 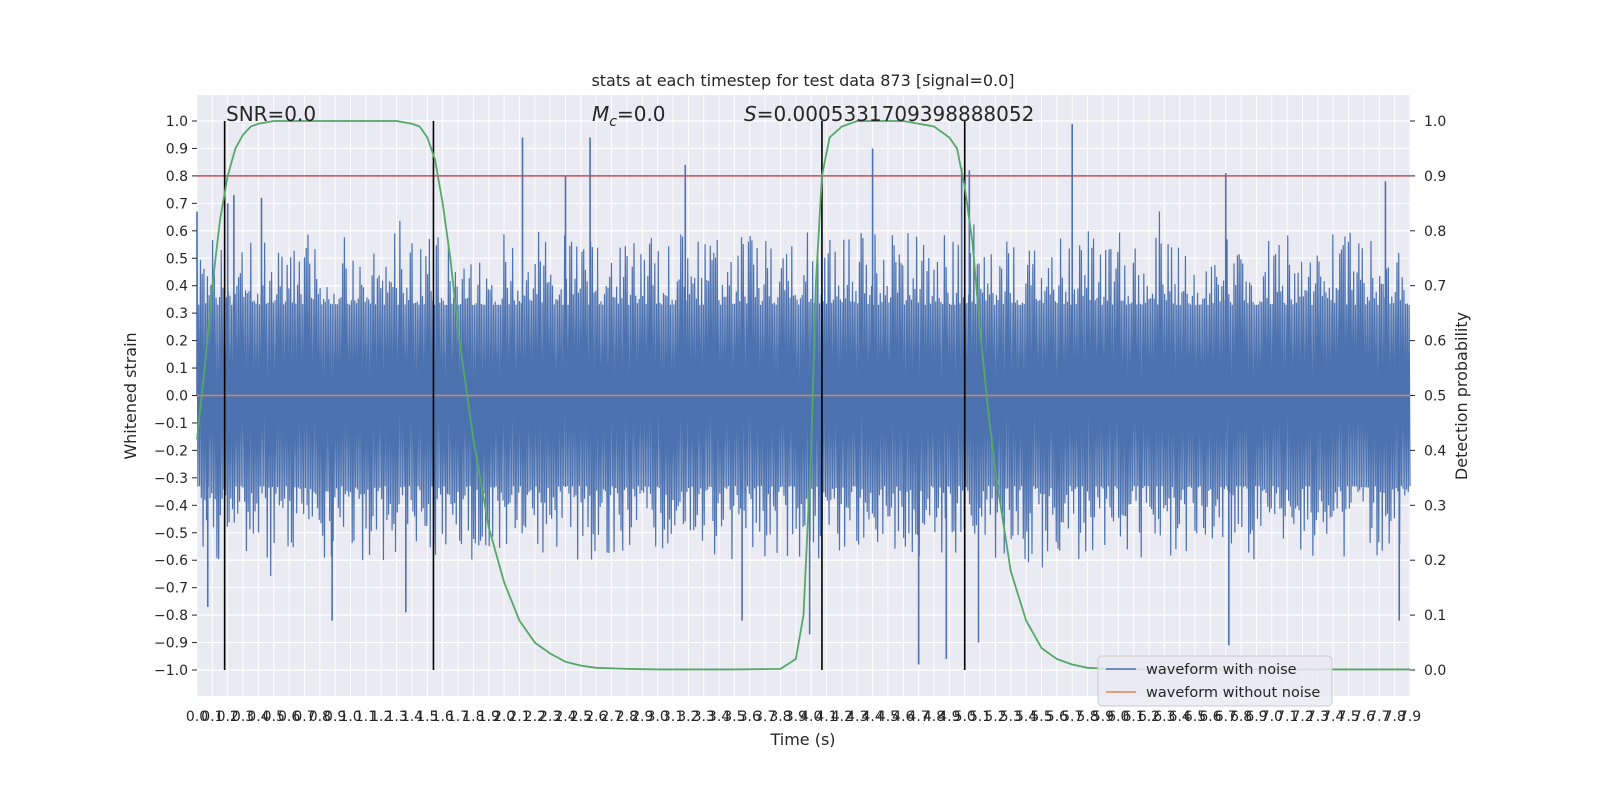 What do you see at coordinates (658, 717) in the screenshot?
I see `x-tick-label: 3.0` at bounding box center [658, 717].